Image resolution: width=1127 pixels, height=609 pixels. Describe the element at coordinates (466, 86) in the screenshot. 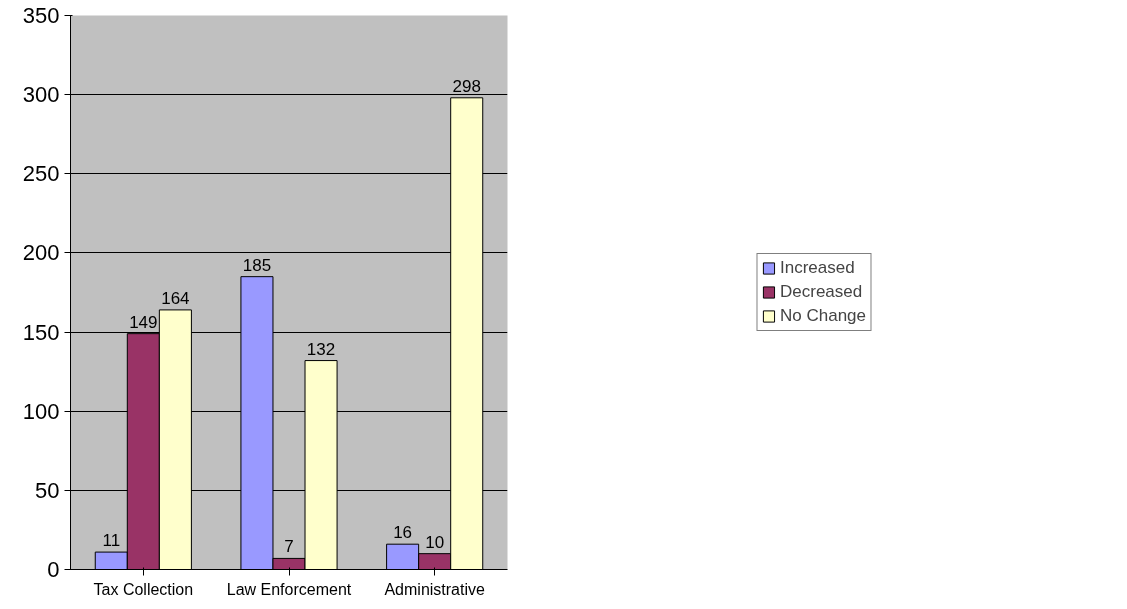

I see `data-label: 298` at that location.